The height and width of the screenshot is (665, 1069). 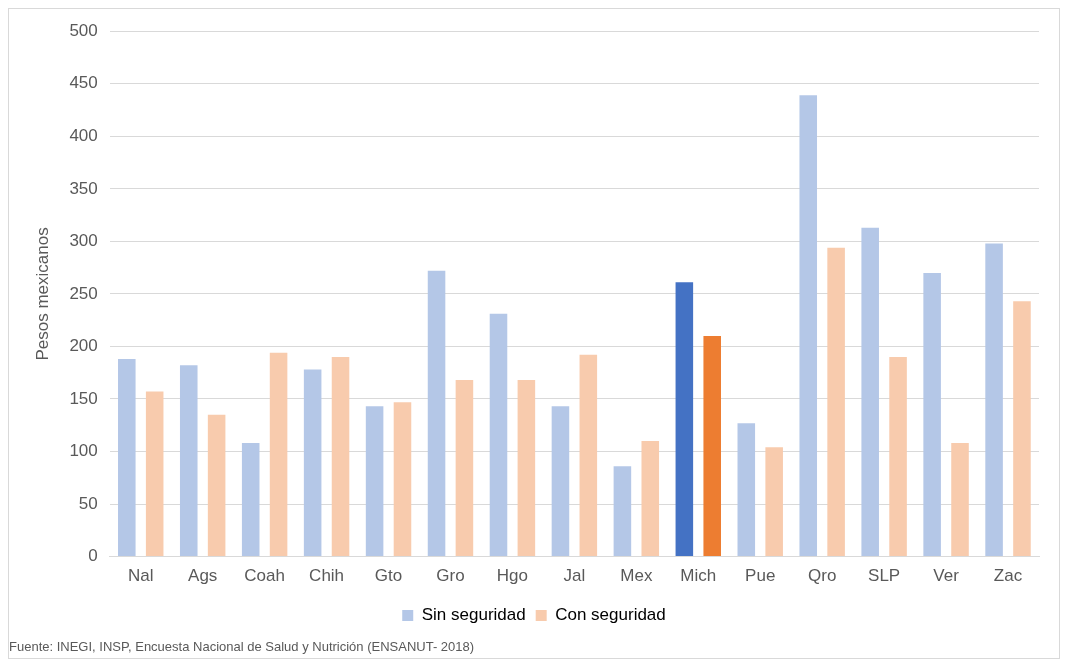 What do you see at coordinates (636, 576) in the screenshot?
I see `x-tick-label: Mex` at bounding box center [636, 576].